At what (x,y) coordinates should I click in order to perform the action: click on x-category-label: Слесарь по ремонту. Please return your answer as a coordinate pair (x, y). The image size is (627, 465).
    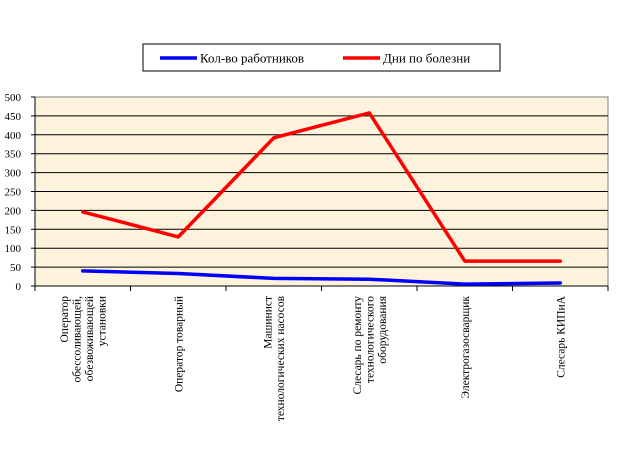
    Looking at the image, I should click on (358, 345).